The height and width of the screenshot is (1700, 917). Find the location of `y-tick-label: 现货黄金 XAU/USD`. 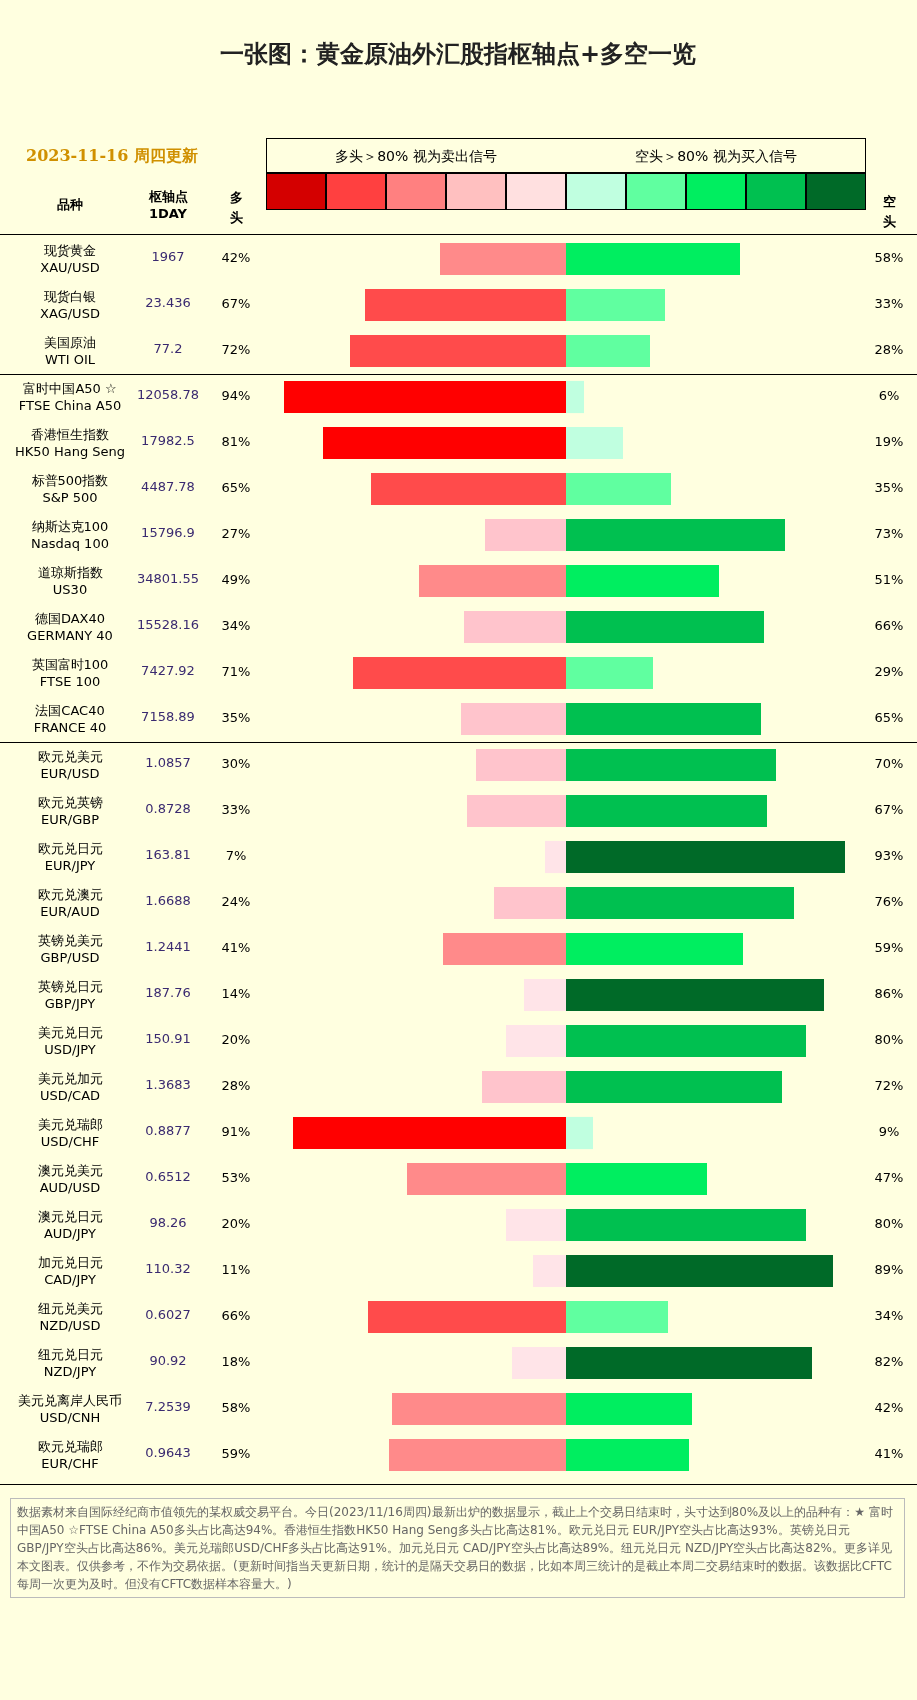

y-tick-label: 现货黄金 XAU/USD is located at coordinates (70, 259).